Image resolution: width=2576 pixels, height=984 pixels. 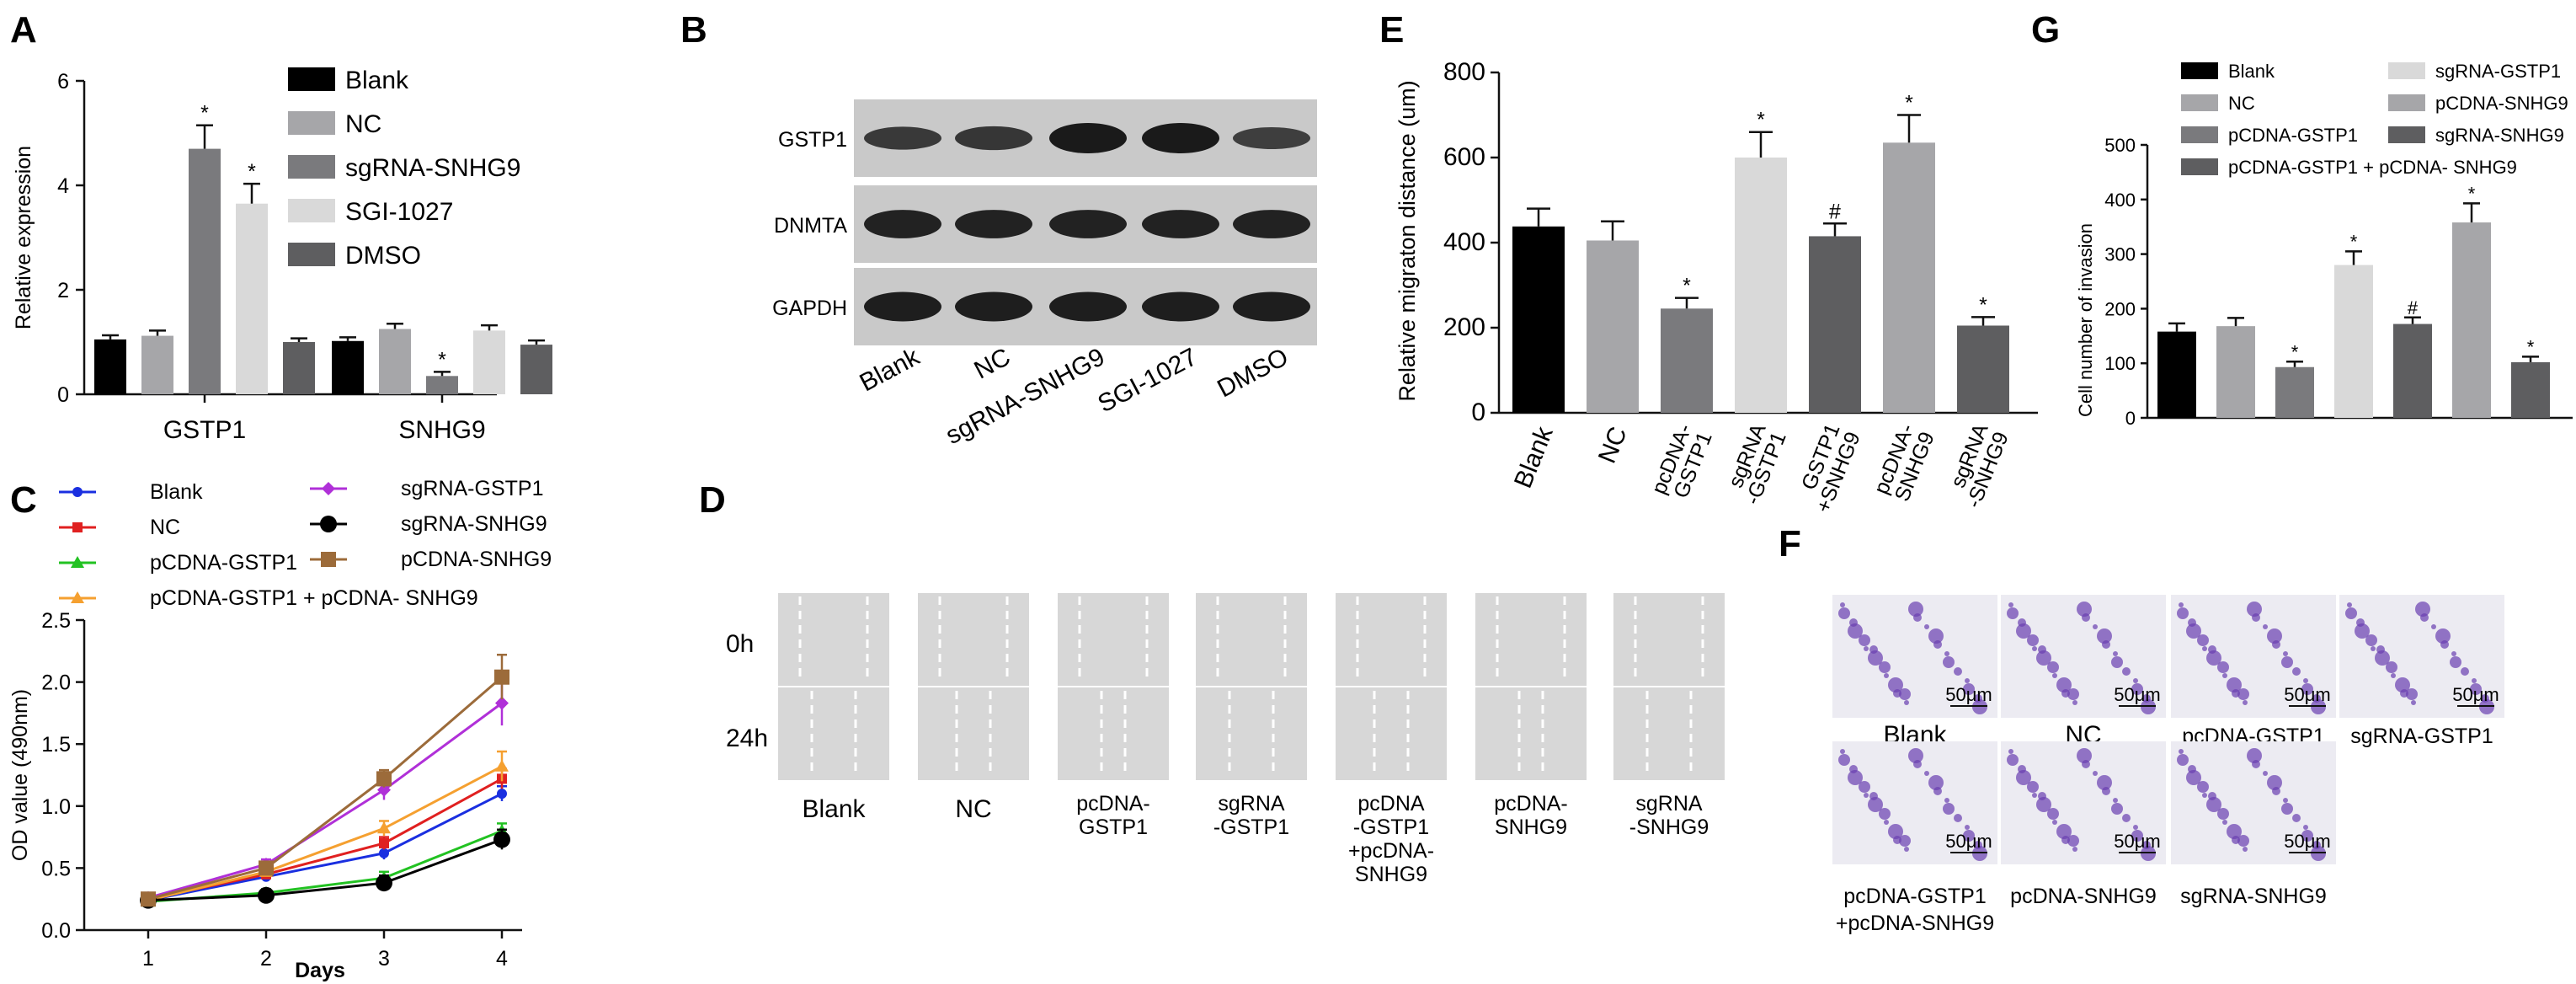 I want to click on b-lane-label: Blank, so click(x=890, y=371).